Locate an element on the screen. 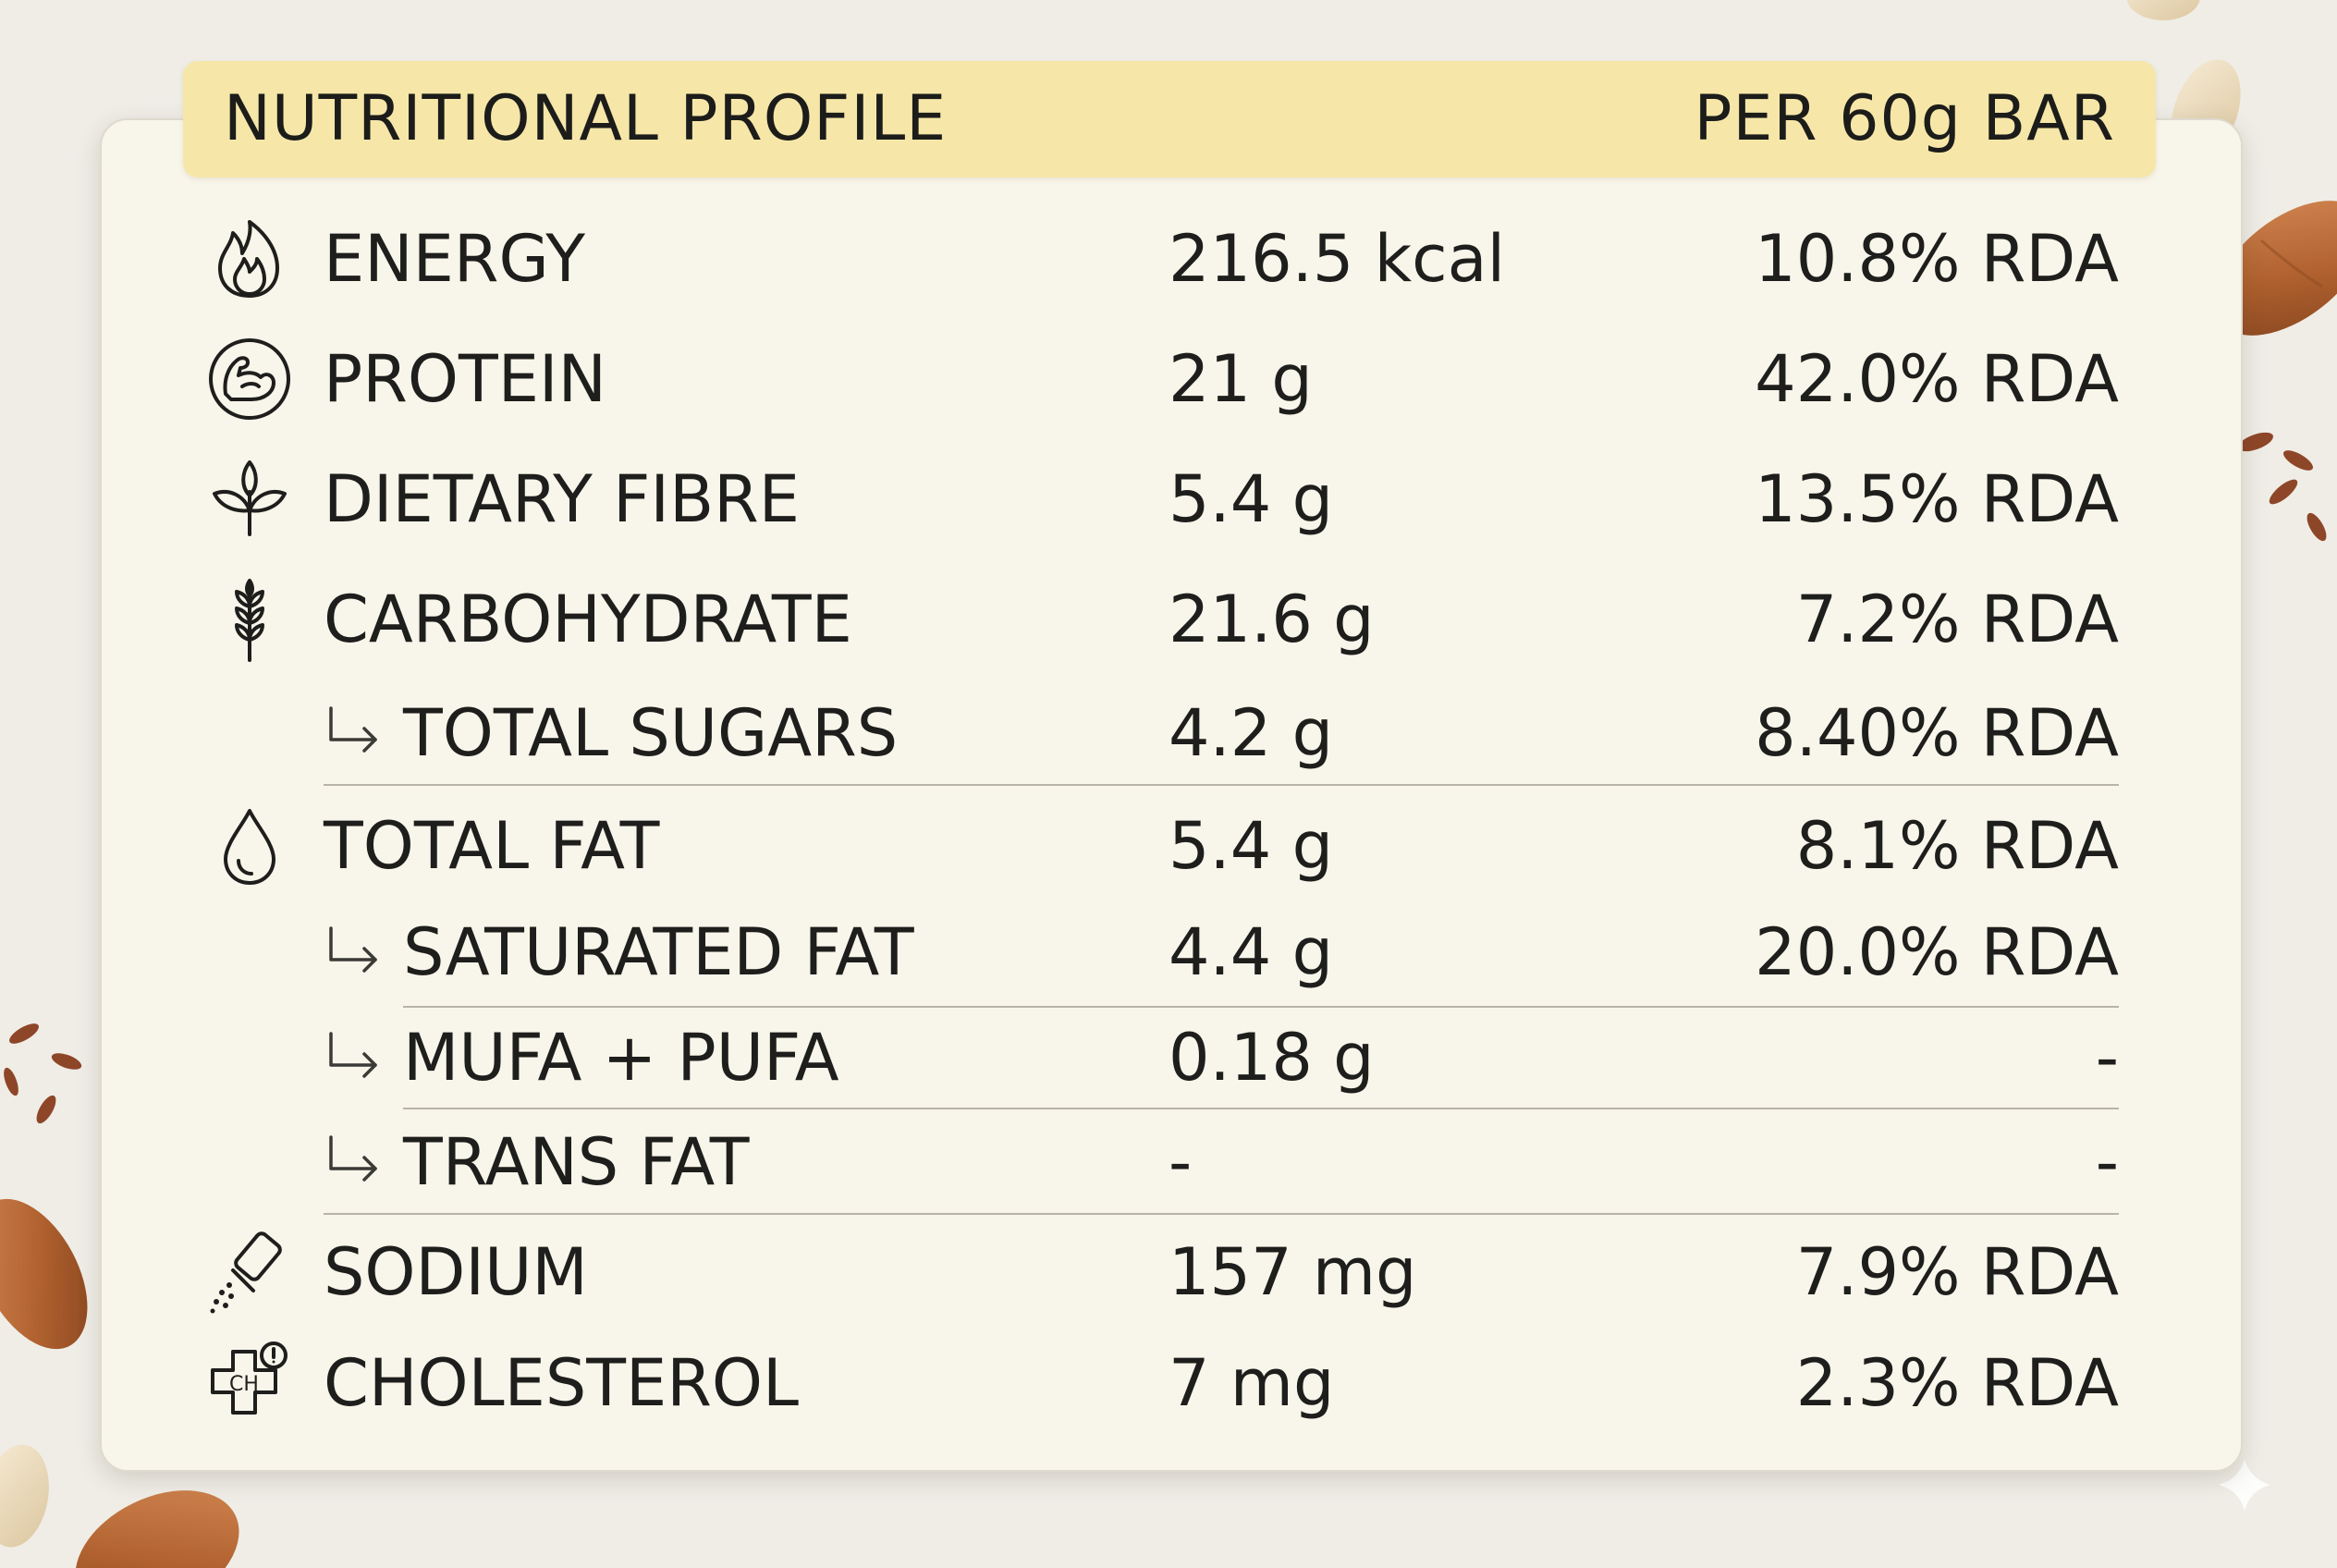 The width and height of the screenshot is (2337, 1568). nutrient-rda: 8.40% RDA is located at coordinates (1937, 733).